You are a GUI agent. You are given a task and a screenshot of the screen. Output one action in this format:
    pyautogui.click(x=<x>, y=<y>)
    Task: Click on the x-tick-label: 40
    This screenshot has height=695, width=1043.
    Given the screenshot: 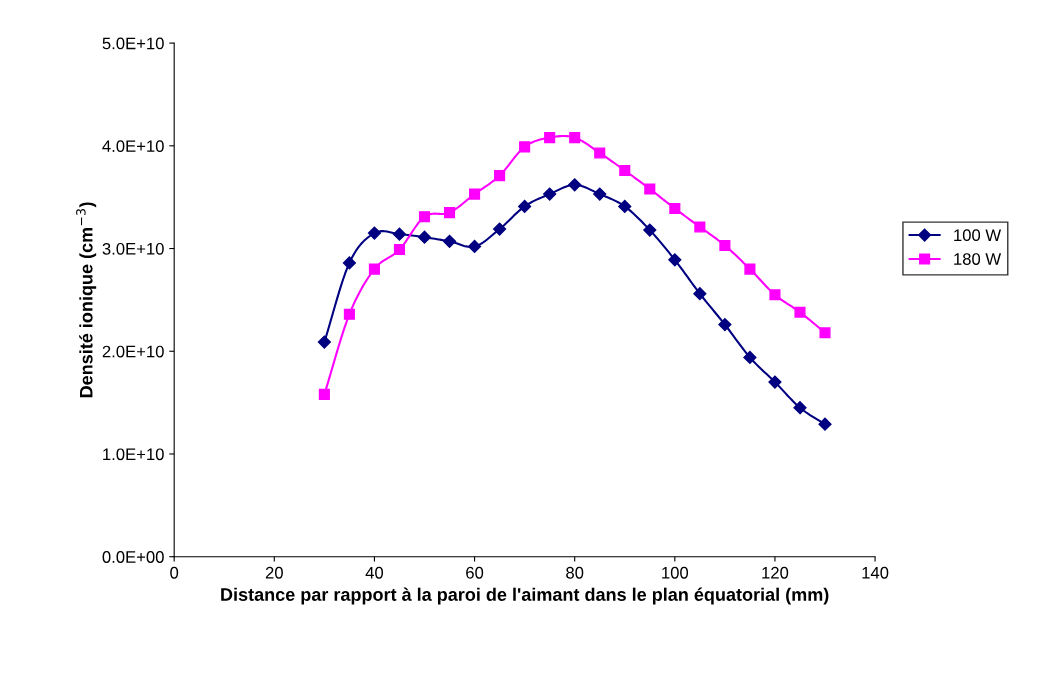 What is the action you would take?
    pyautogui.click(x=374, y=572)
    